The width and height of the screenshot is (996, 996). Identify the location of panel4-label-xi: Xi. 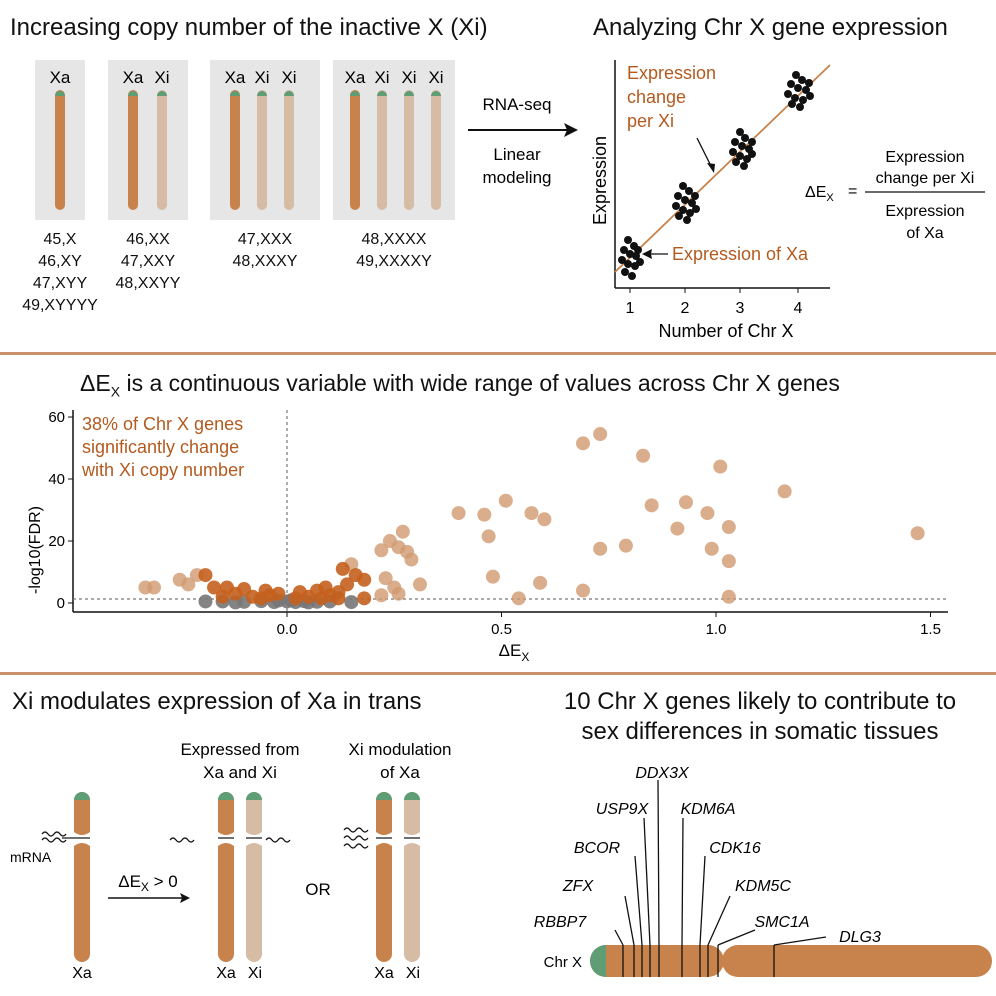
(408, 77).